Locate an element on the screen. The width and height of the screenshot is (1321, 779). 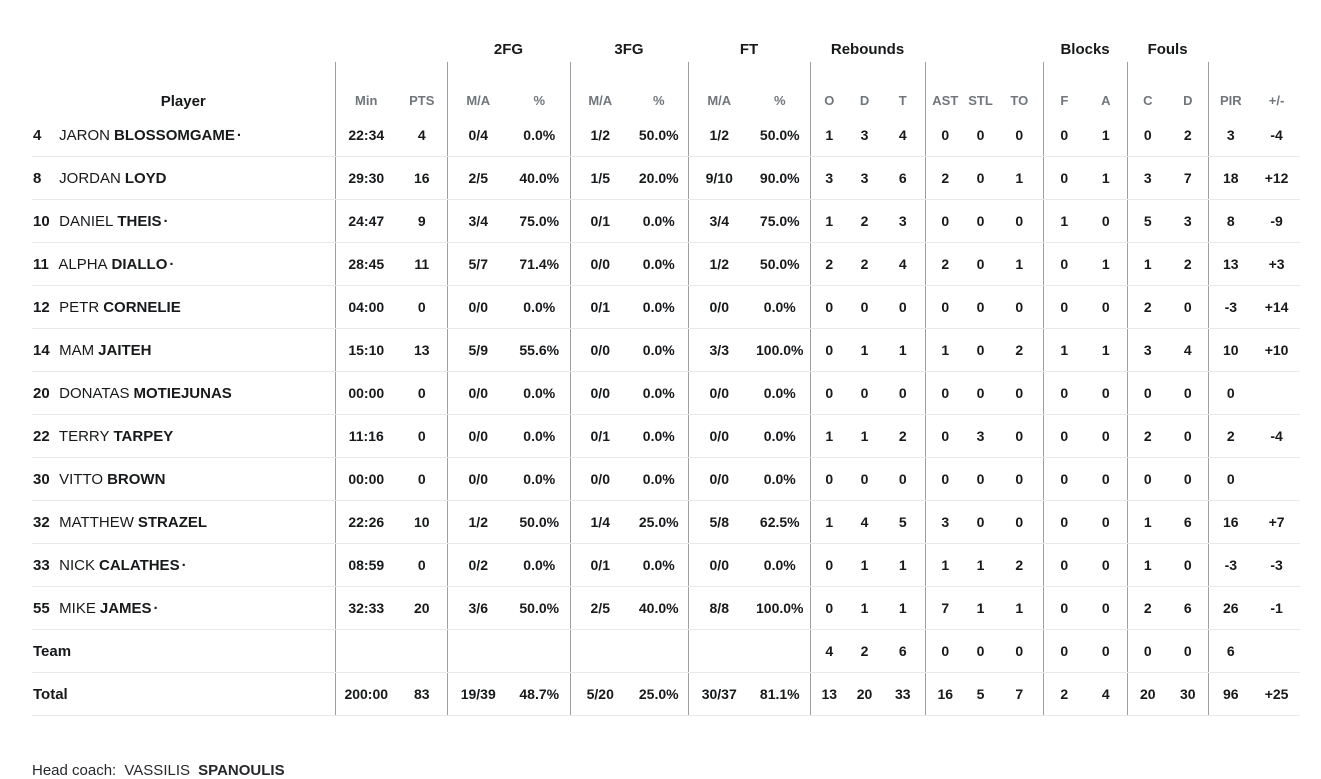
player-last-name: MOTIEJUNAS is located at coordinates (182, 393).